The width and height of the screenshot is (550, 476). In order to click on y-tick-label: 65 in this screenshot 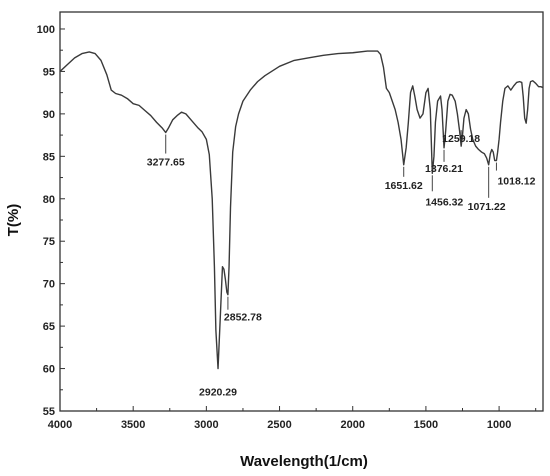, I will do `click(49, 327)`.